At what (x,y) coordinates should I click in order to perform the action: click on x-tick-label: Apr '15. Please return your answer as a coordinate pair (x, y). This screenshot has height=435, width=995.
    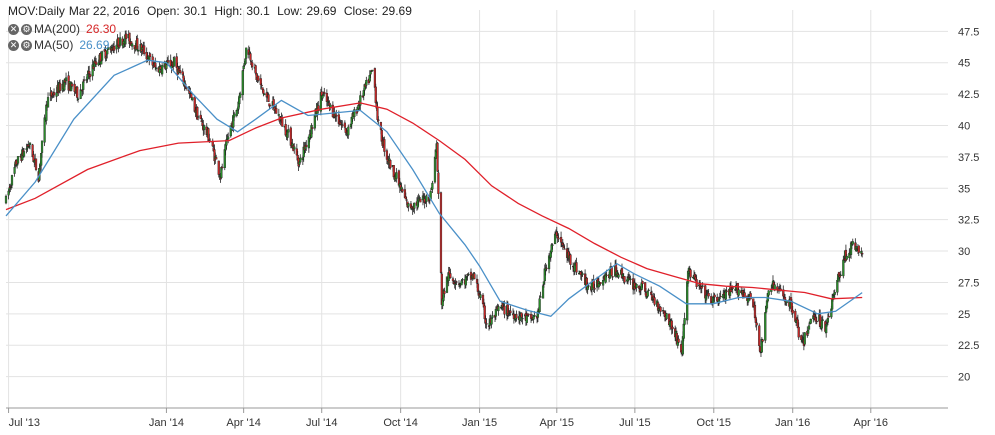
    Looking at the image, I should click on (557, 423).